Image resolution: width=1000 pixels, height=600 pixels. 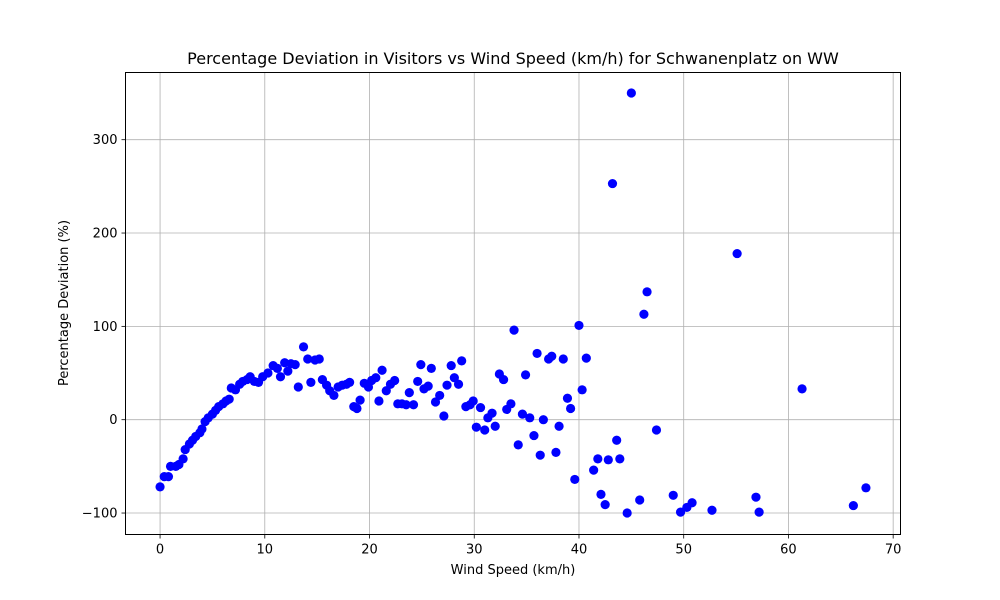 I want to click on y-axis-ticks: −100 0 100 200 300, so click(x=104, y=327).